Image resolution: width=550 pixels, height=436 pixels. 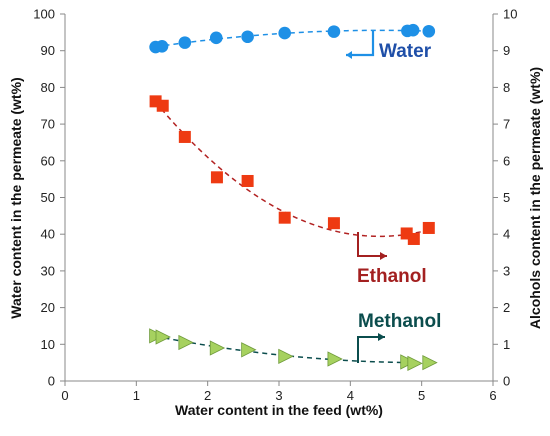 I want to click on trendline-water, so click(x=292, y=38).